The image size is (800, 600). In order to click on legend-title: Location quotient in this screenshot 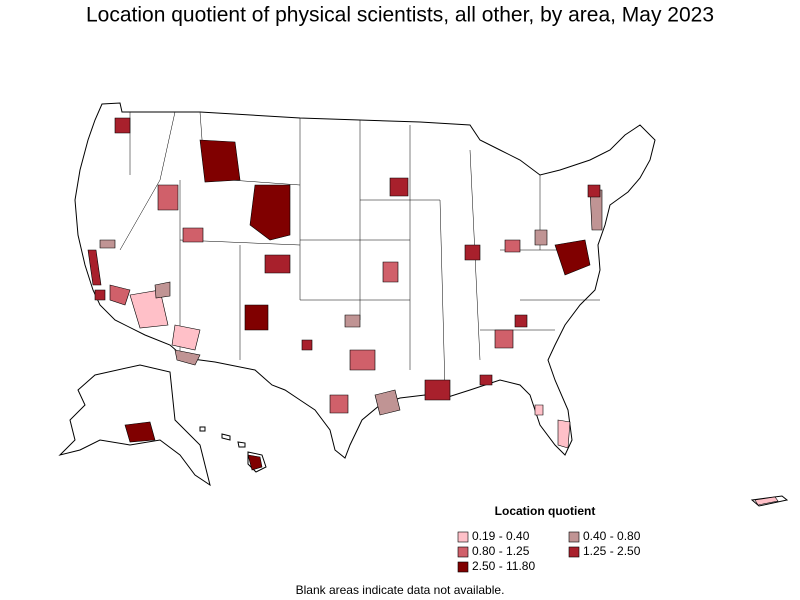, I will do `click(545, 511)`.